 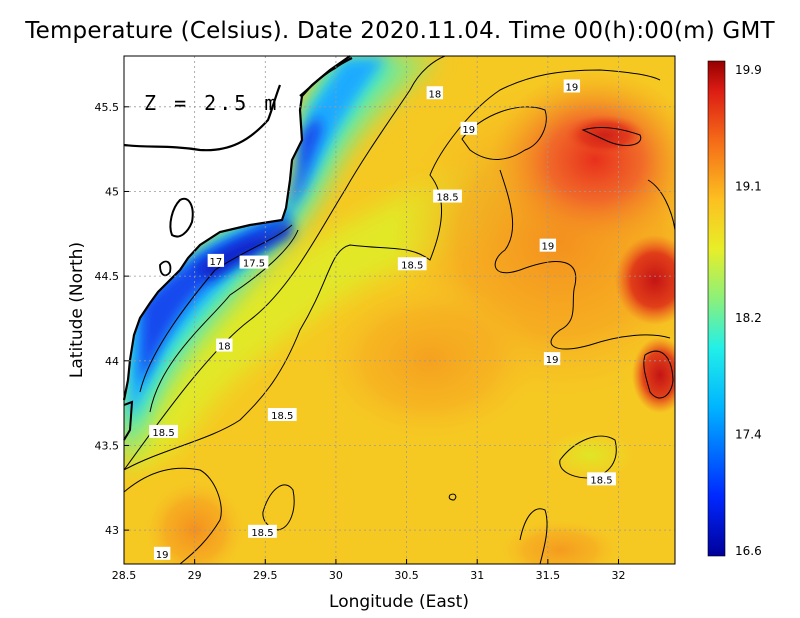 I want to click on x-tick-label: 31, so click(x=477, y=575).